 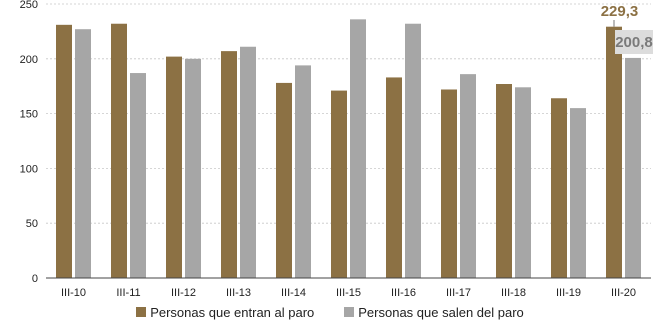 What do you see at coordinates (458, 293) in the screenshot?
I see `x-tick-label: III-17` at bounding box center [458, 293].